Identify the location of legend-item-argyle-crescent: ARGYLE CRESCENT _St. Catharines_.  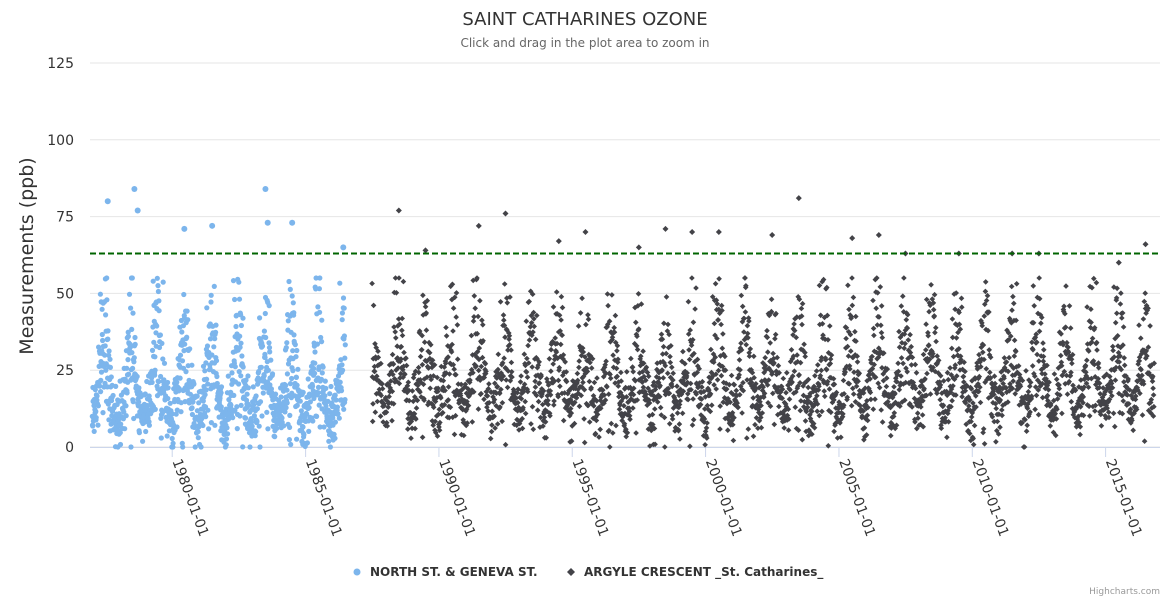
(695, 572).